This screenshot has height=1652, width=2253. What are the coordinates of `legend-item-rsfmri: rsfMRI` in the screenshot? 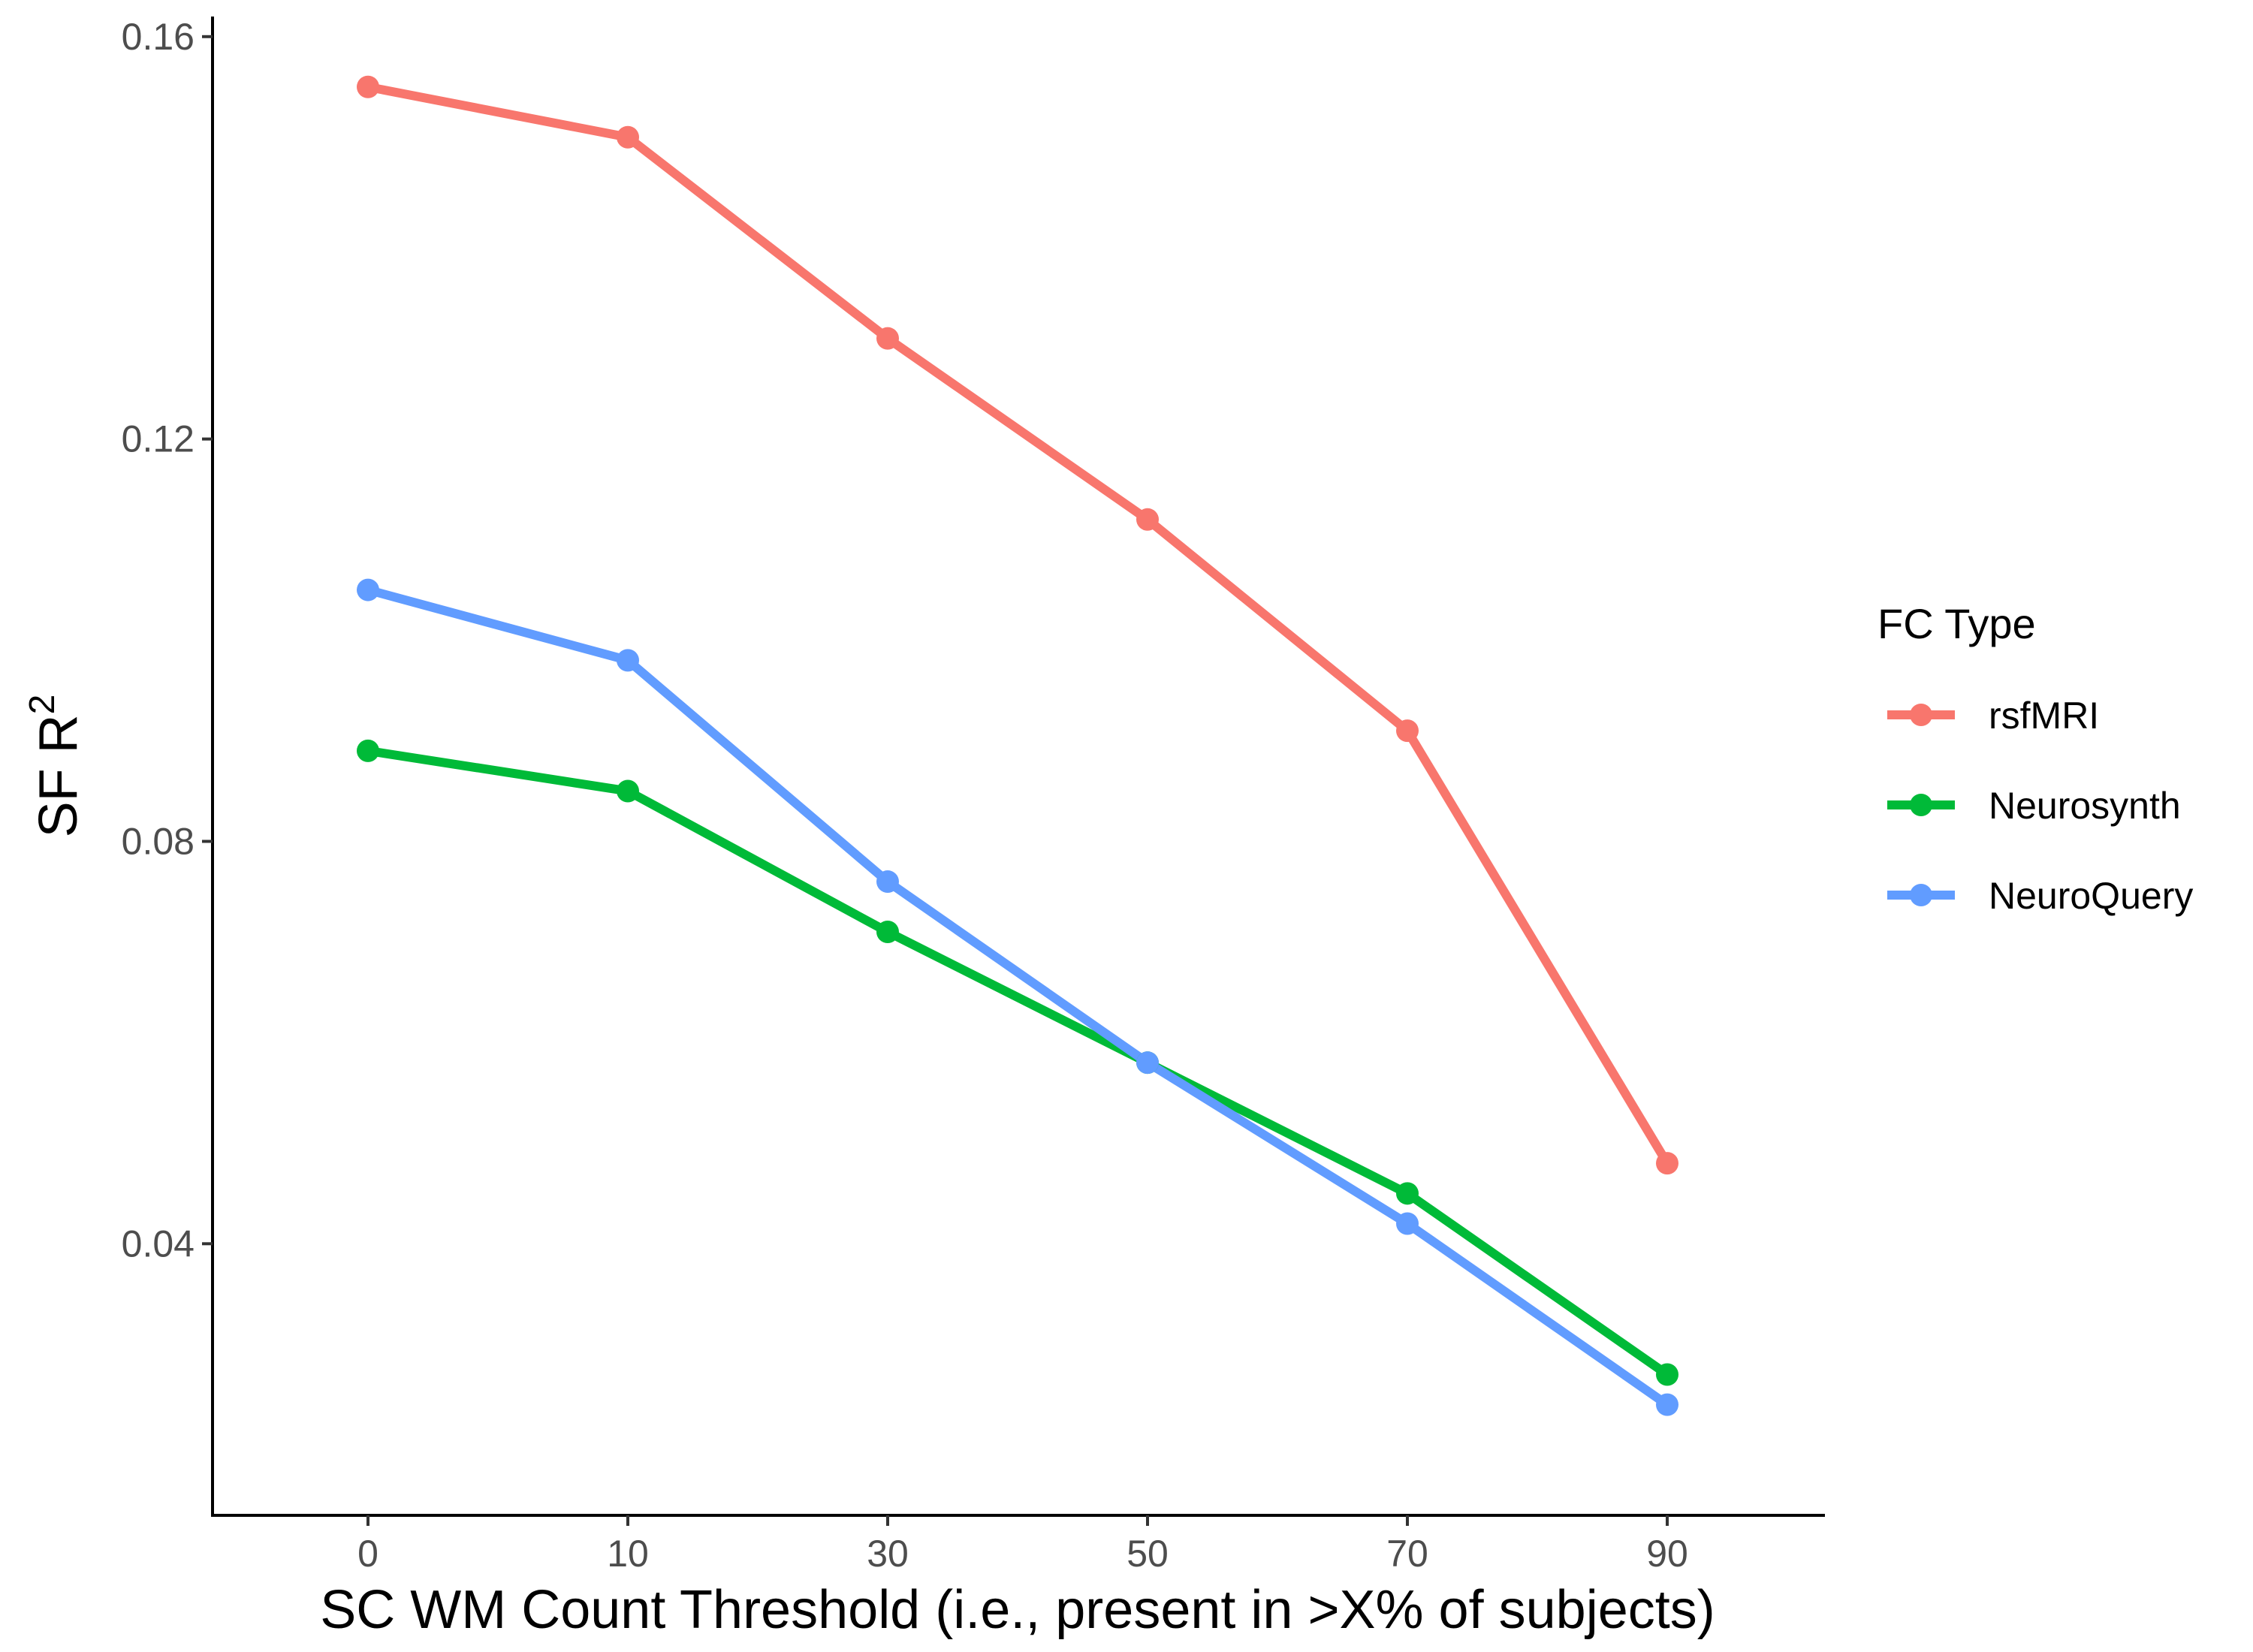 It's located at (1993, 716).